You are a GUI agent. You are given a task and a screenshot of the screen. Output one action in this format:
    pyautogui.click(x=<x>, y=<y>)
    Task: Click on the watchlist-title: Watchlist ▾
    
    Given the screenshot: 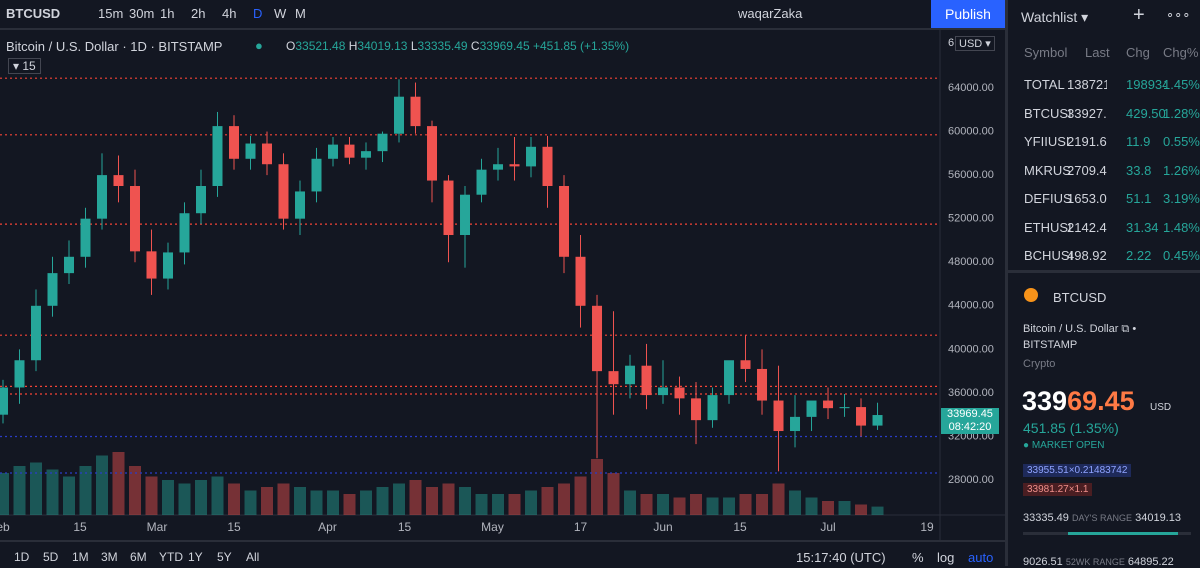 What is the action you would take?
    pyautogui.click(x=1055, y=17)
    